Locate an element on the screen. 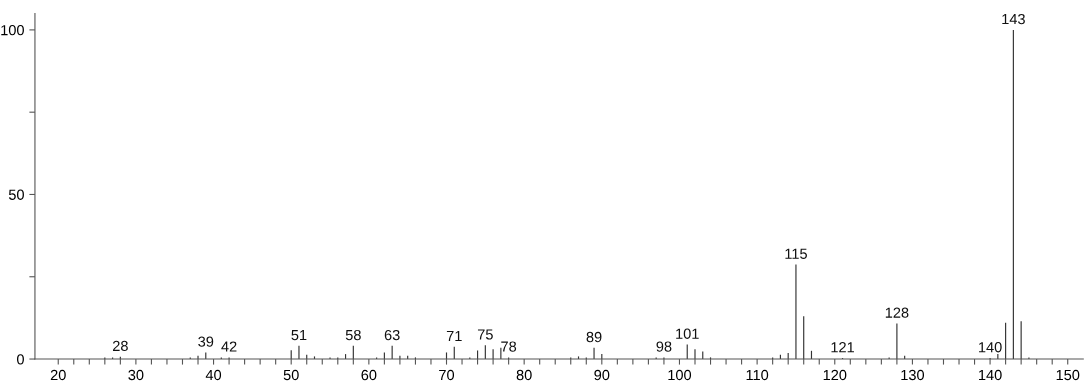 Image resolution: width=1092 pixels, height=384 pixels. annotation: 51 is located at coordinates (299, 335).